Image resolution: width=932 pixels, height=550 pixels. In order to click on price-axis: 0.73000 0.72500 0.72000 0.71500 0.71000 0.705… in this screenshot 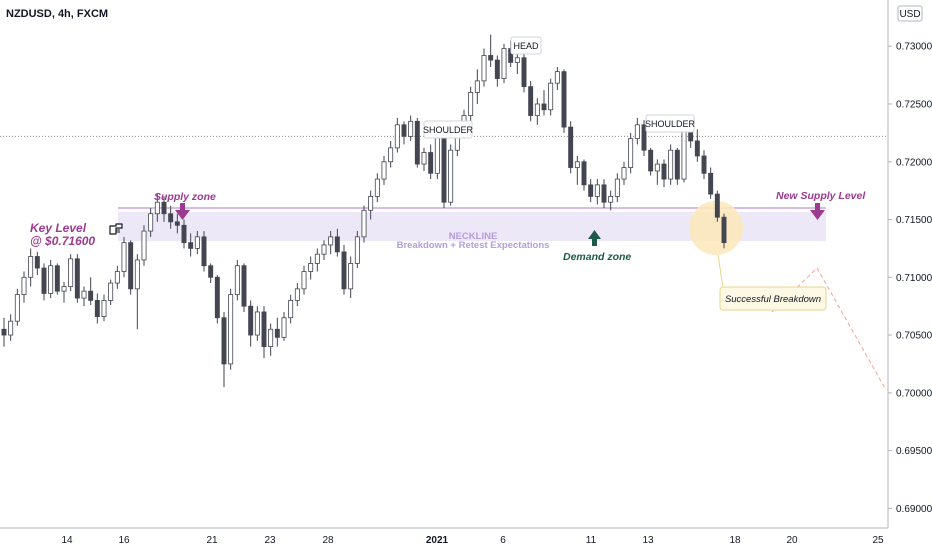, I will do `click(910, 278)`.